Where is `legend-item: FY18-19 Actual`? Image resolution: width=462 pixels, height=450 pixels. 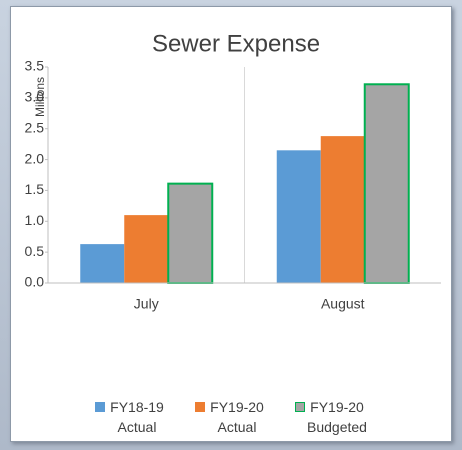 legend-item: FY18-19 Actual is located at coordinates (131, 417).